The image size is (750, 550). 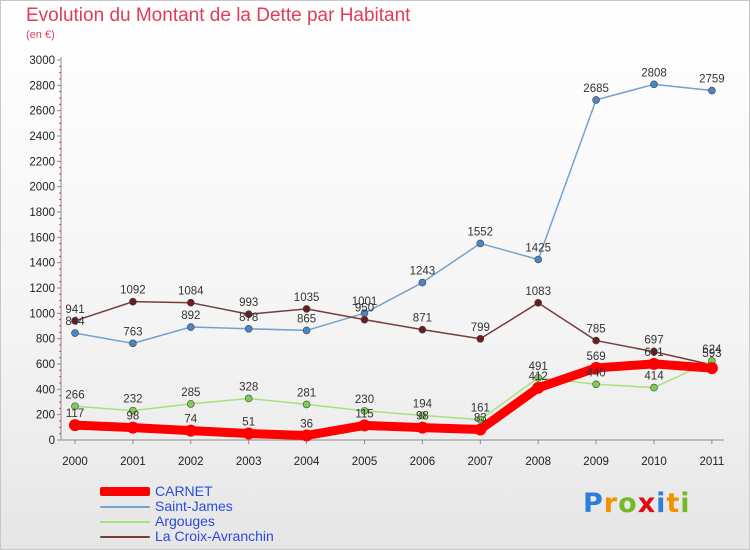 What do you see at coordinates (250, 491) in the screenshot?
I see `legend-item: CARNET` at bounding box center [250, 491].